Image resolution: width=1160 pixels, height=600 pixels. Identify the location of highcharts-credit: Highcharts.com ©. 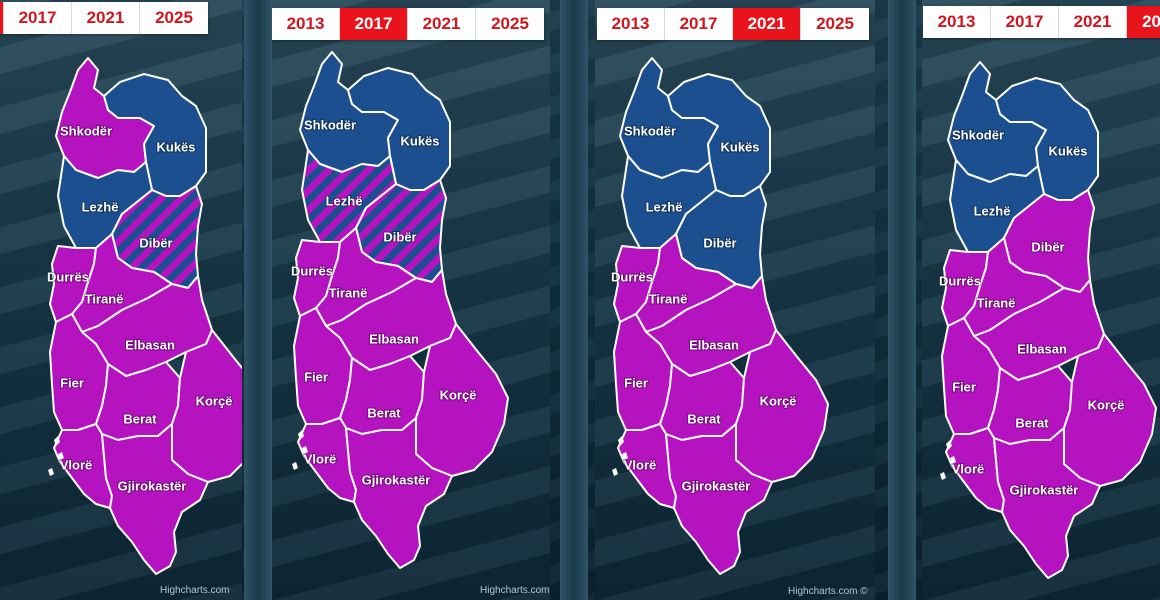
(828, 591).